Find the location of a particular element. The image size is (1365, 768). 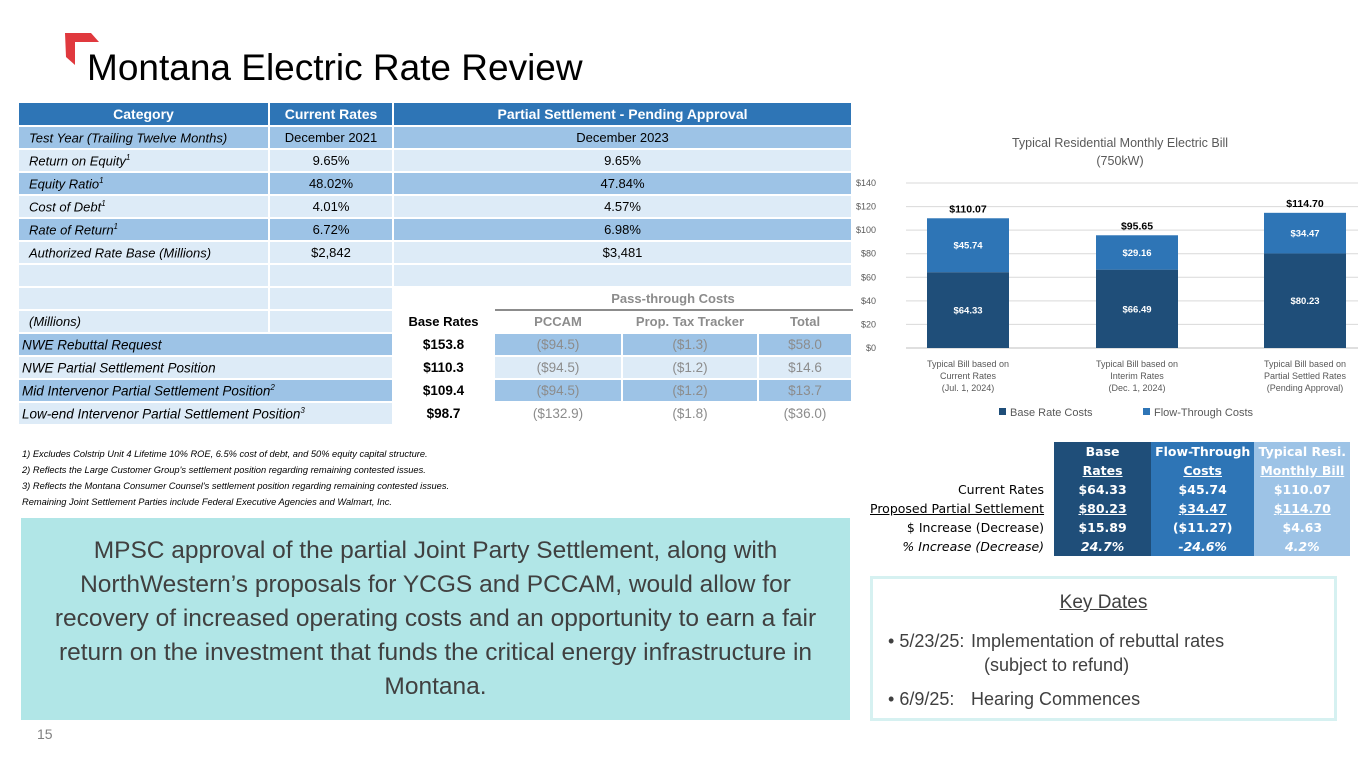

bill-header-flow-2: Costs is located at coordinates (1202, 470).